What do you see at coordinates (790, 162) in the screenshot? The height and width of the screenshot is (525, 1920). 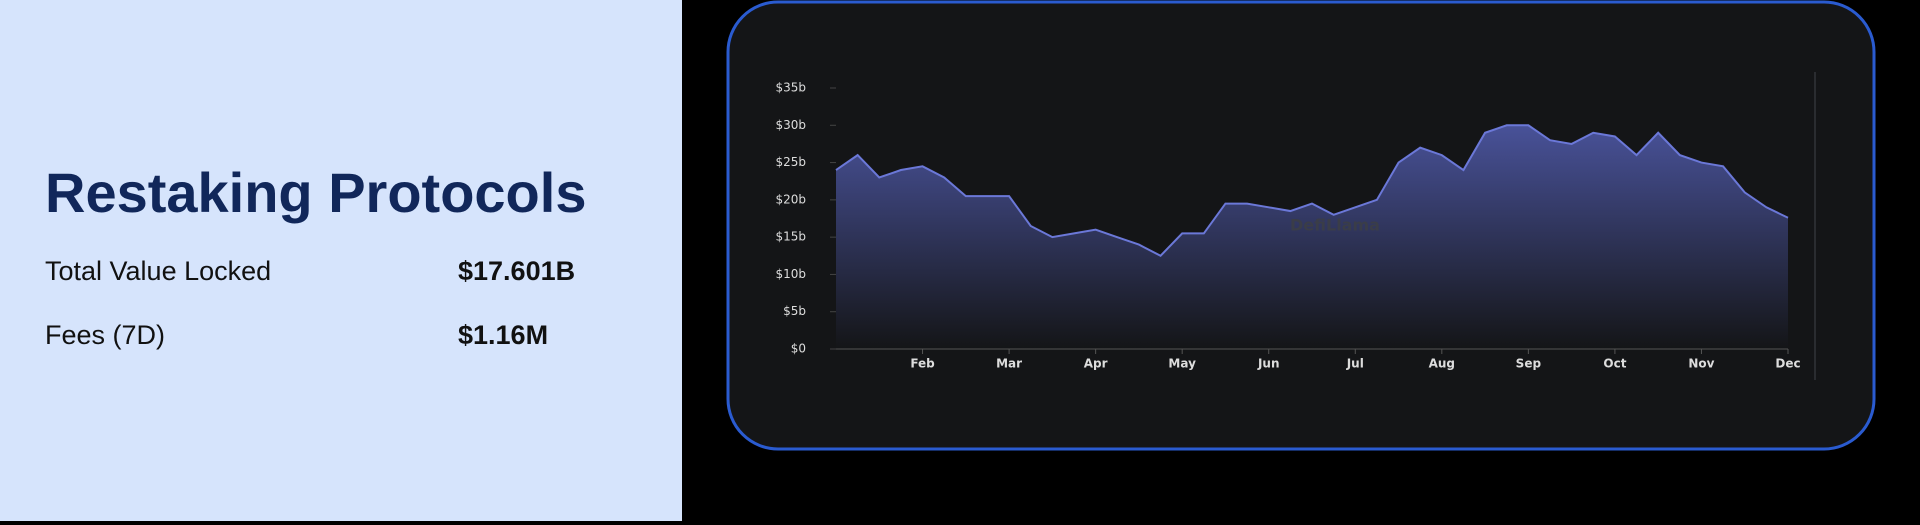 I see `y-tick-label: $25b` at bounding box center [790, 162].